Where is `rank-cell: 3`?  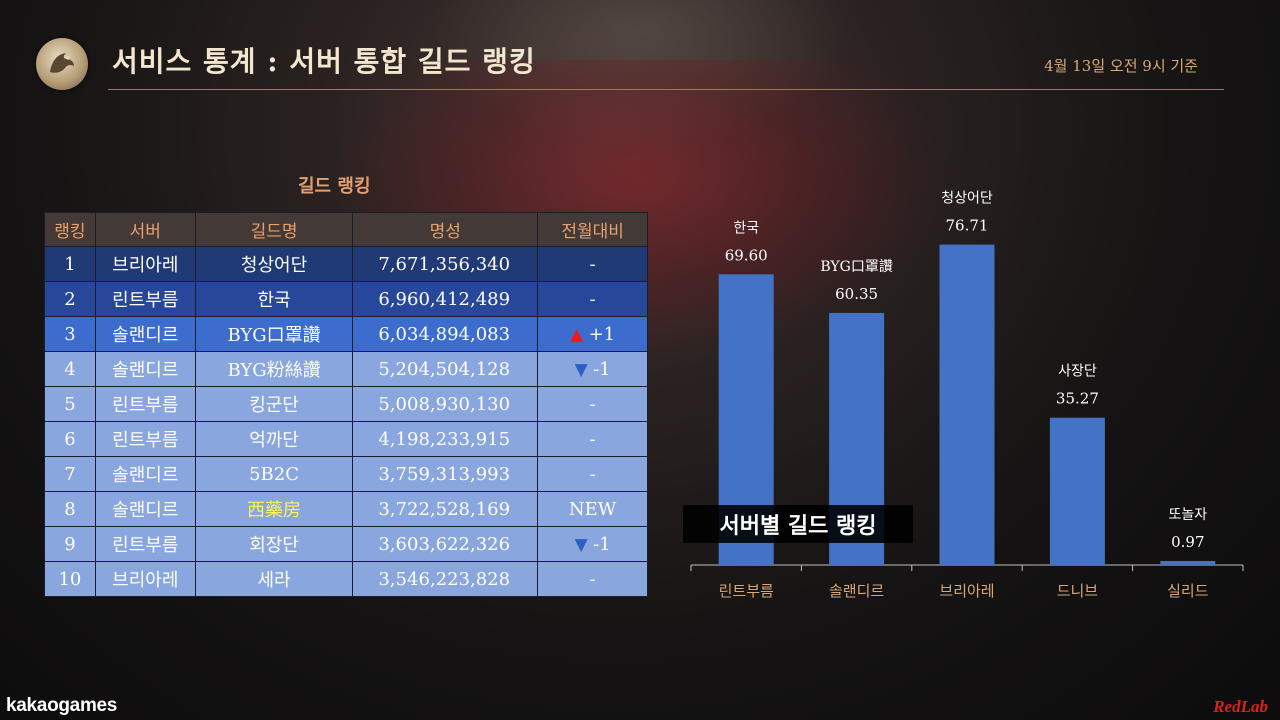
rank-cell: 3 is located at coordinates (70, 334).